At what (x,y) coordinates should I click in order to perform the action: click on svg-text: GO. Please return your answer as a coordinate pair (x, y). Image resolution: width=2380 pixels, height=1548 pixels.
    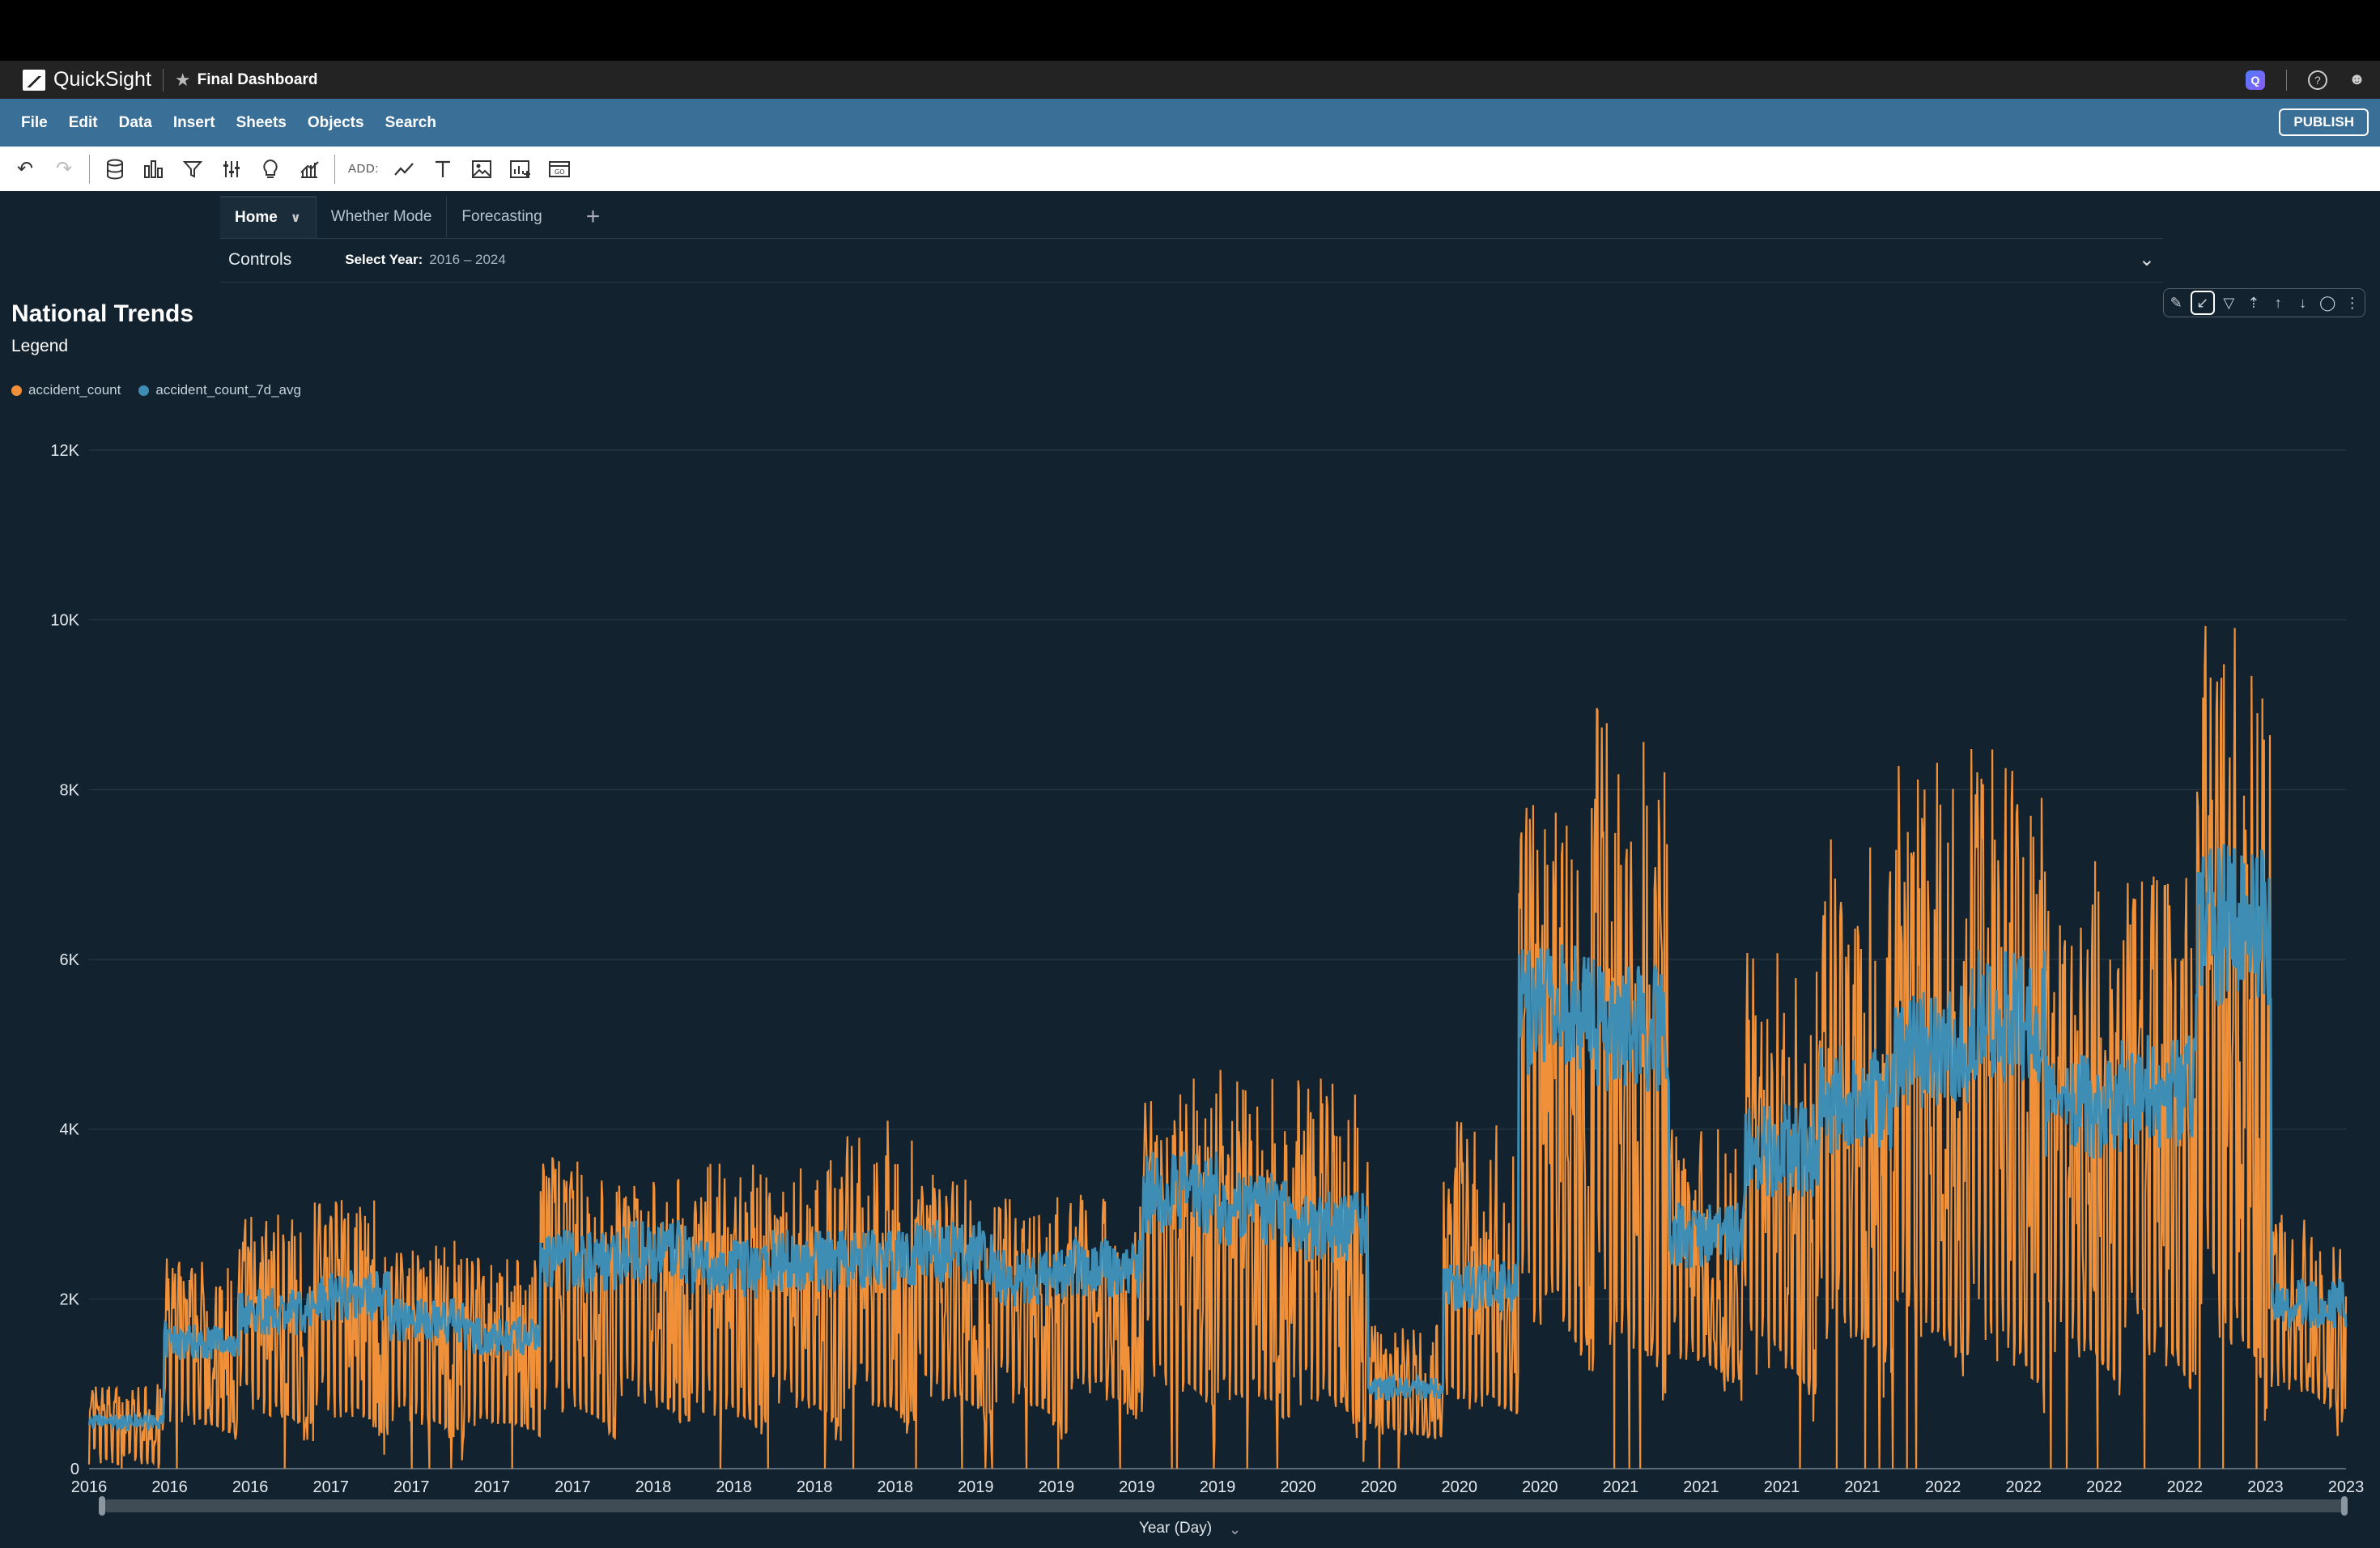
    Looking at the image, I should click on (560, 172).